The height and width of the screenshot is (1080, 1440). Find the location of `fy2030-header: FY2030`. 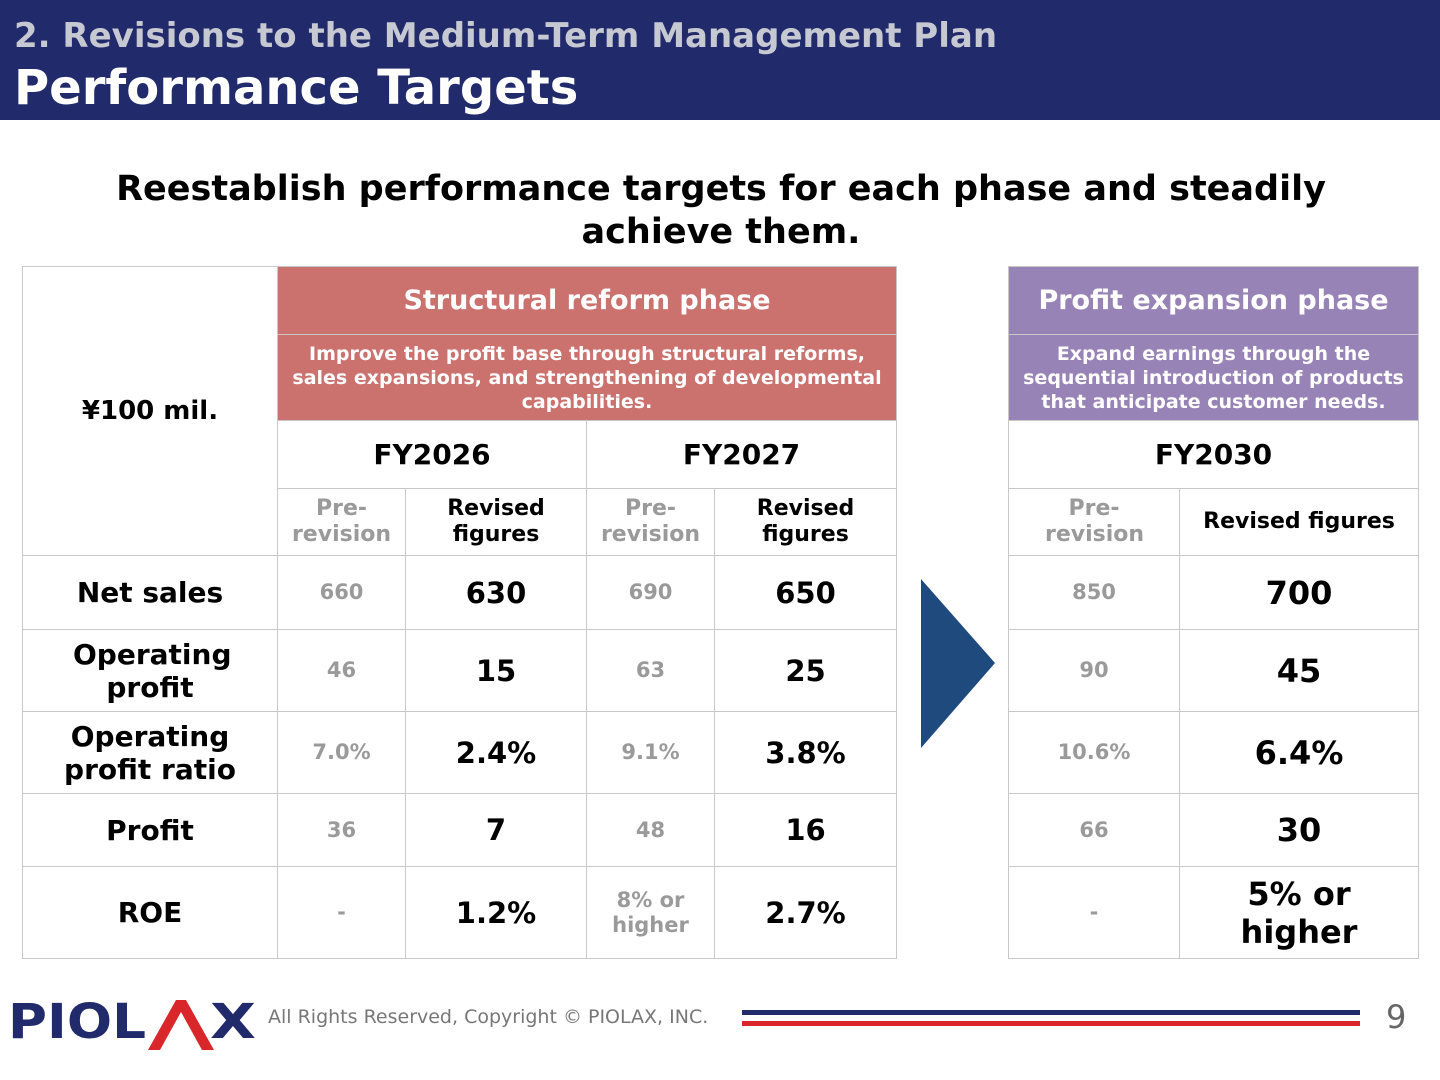

fy2030-header: FY2030 is located at coordinates (1213, 454).